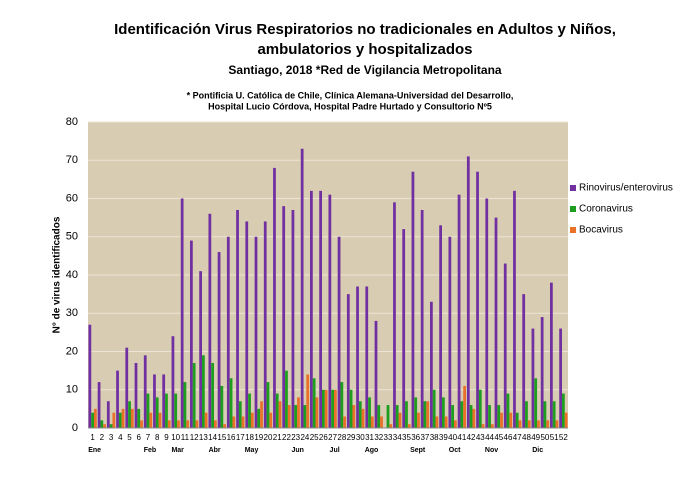 The width and height of the screenshot is (684, 496). I want to click on legend-label: Rinovirus/enterovirus, so click(626, 188).